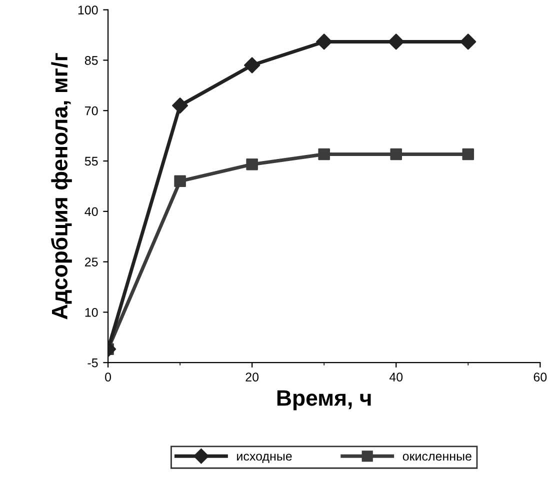 The height and width of the screenshot is (490, 554). Describe the element at coordinates (91, 161) in the screenshot. I see `y-tick-label: 55` at that location.